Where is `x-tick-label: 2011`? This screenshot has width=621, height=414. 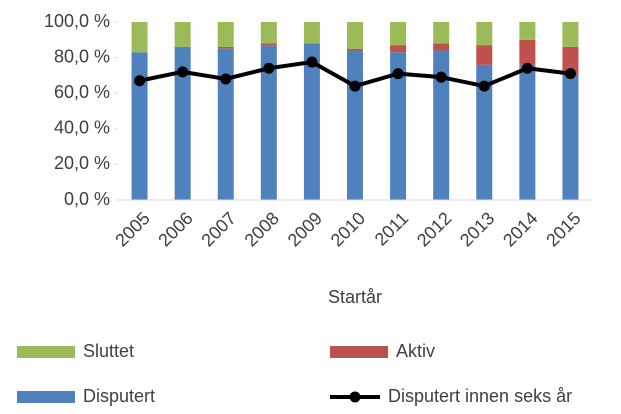 x-tick-label: 2011 is located at coordinates (392, 229).